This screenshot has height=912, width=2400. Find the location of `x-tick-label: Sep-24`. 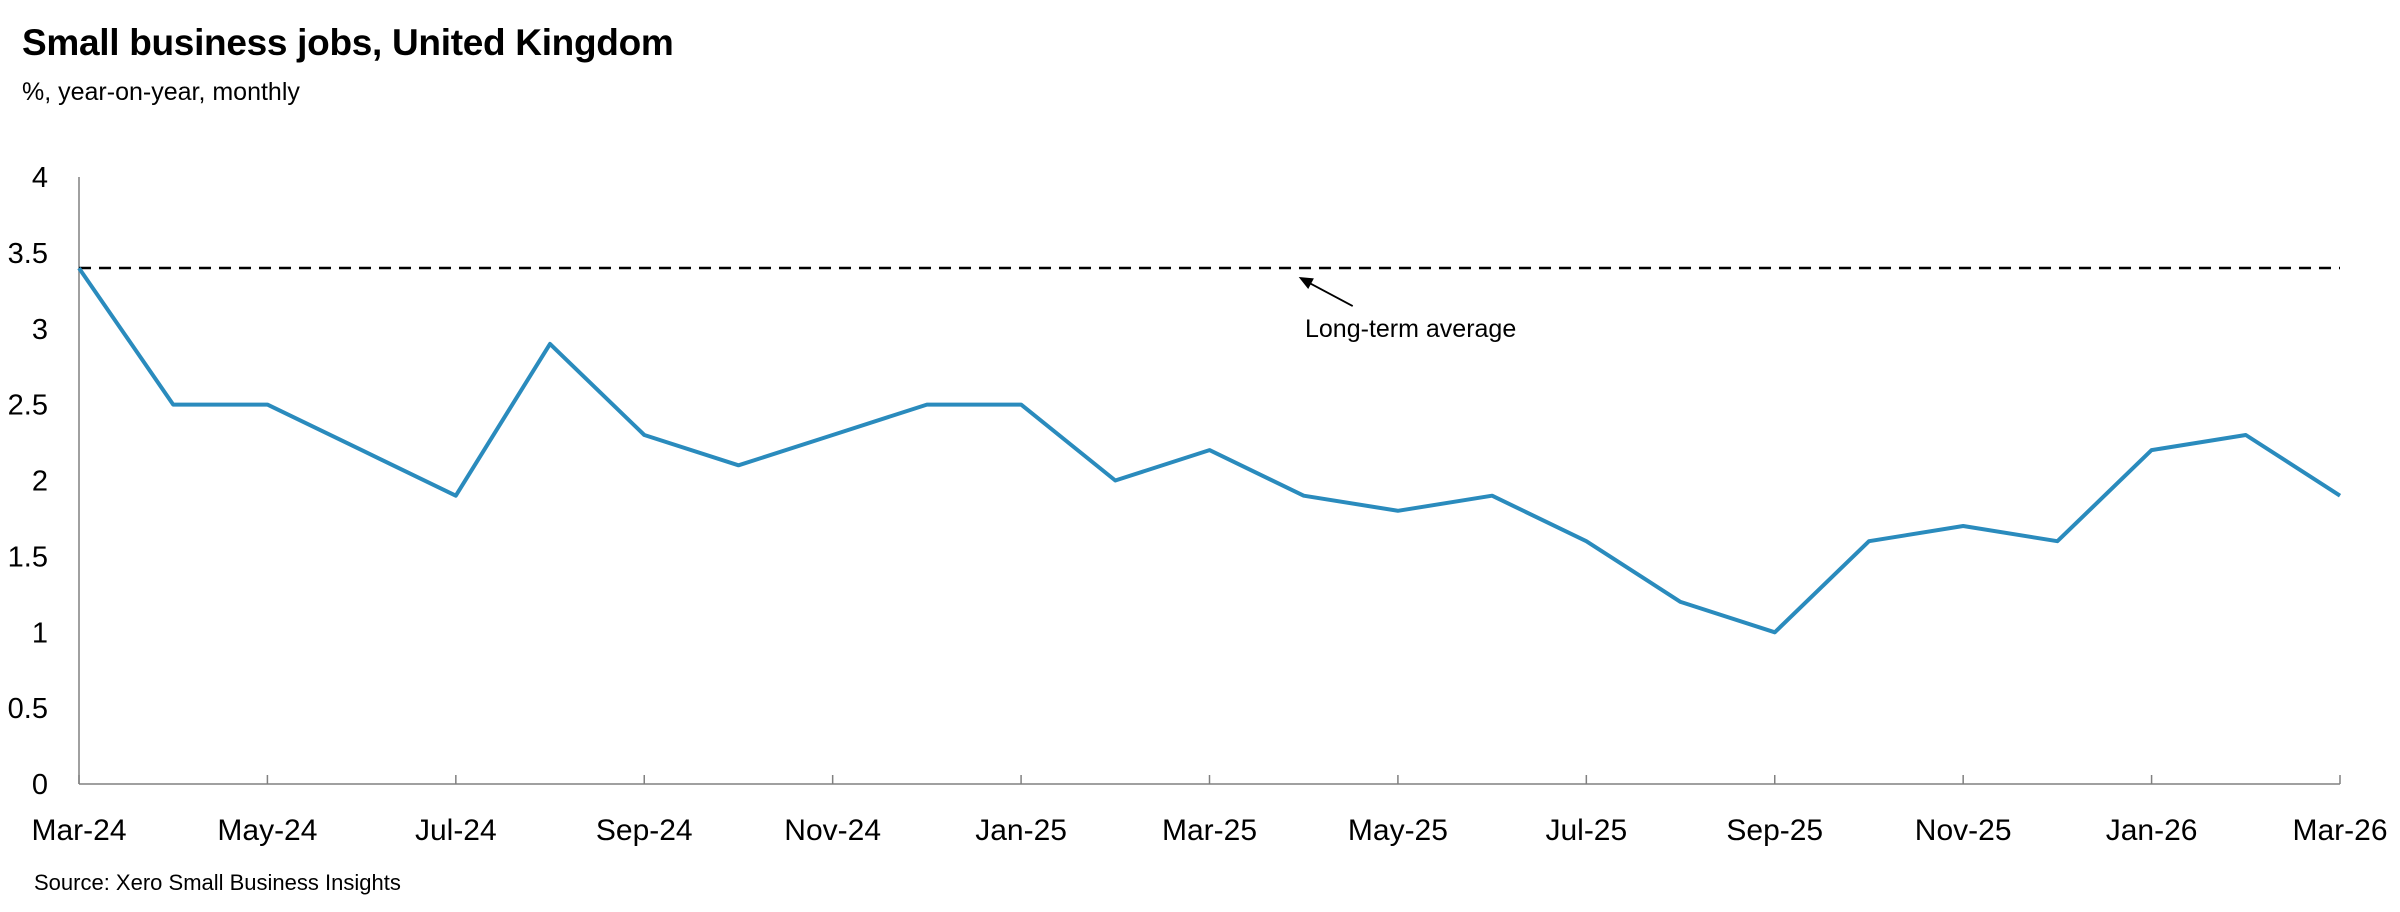

x-tick-label: Sep-24 is located at coordinates (644, 830).